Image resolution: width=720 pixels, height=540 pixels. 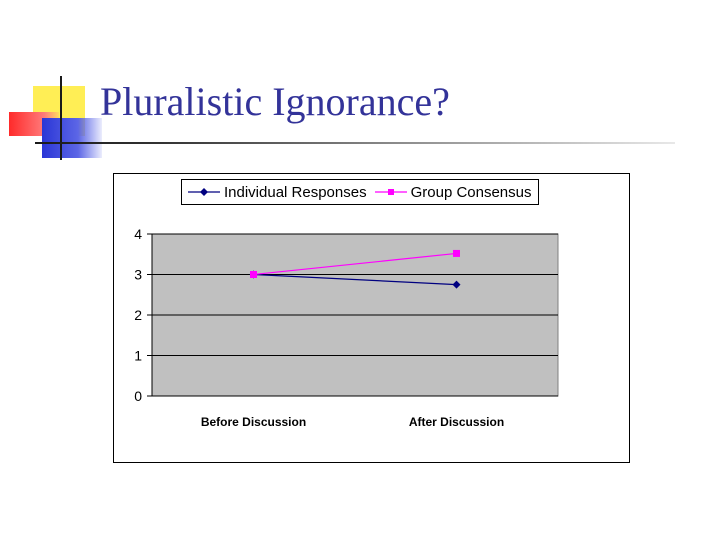 I want to click on y-tick-label-0: 0, so click(x=138, y=396).